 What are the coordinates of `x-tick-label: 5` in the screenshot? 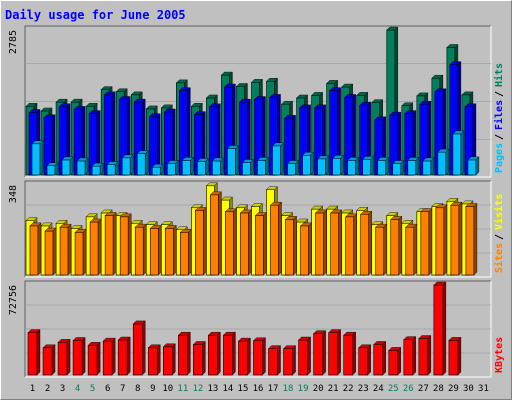 It's located at (92, 389).